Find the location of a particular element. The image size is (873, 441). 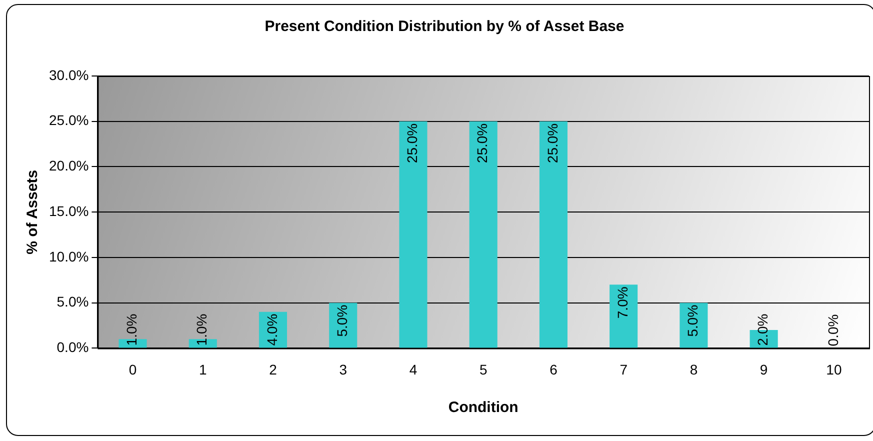

x-tick-label: 5 is located at coordinates (483, 369).